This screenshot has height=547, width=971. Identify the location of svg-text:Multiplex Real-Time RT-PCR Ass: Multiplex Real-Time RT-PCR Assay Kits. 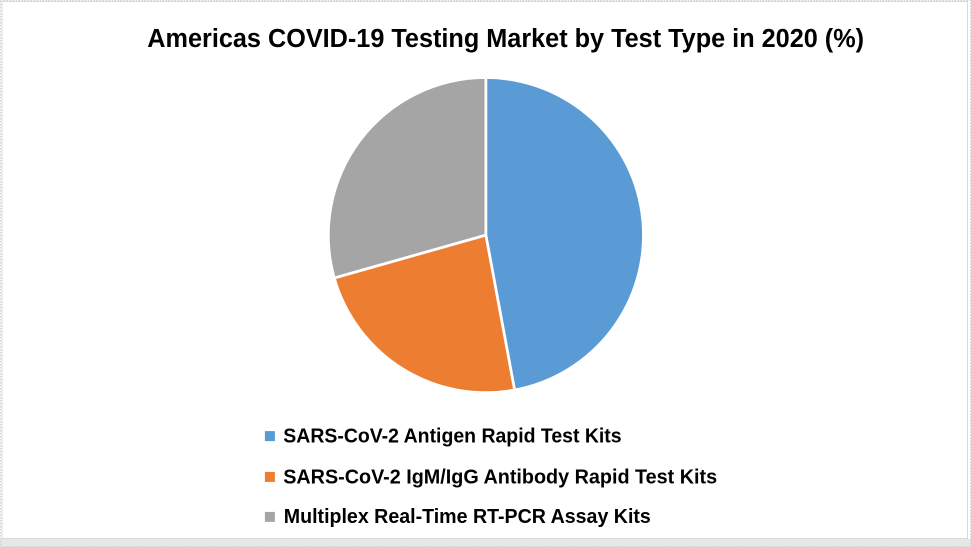
(467, 517).